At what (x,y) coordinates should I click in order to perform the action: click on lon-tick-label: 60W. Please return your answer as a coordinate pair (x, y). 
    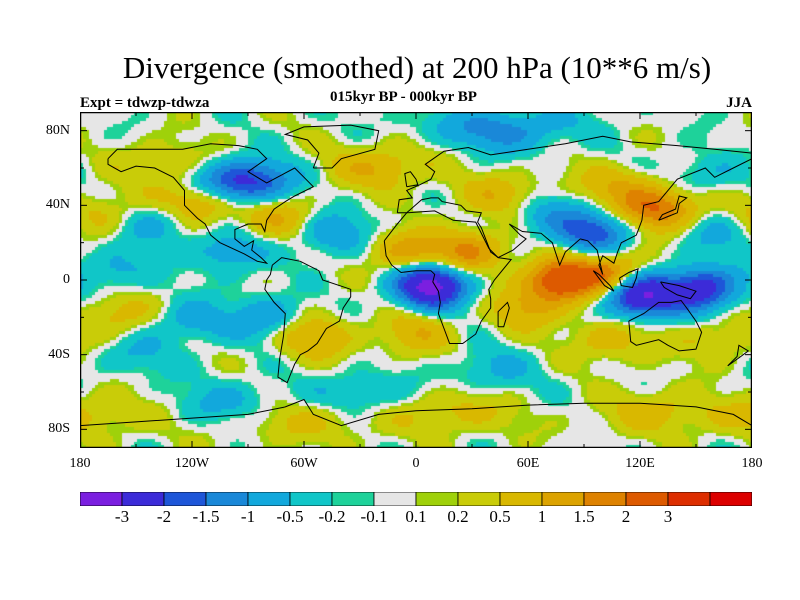
    Looking at the image, I should click on (304, 463).